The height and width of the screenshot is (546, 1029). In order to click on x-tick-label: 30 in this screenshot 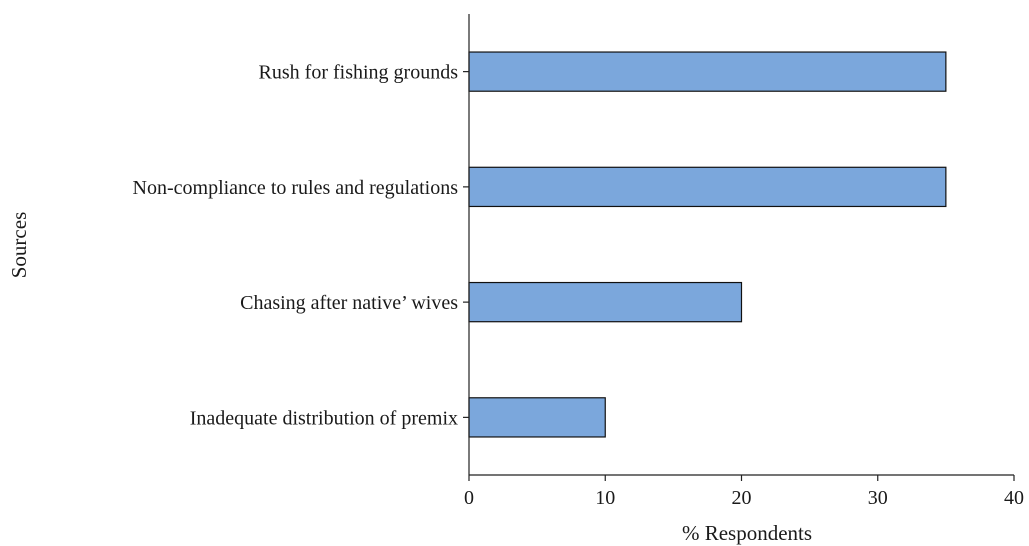, I will do `click(878, 498)`.